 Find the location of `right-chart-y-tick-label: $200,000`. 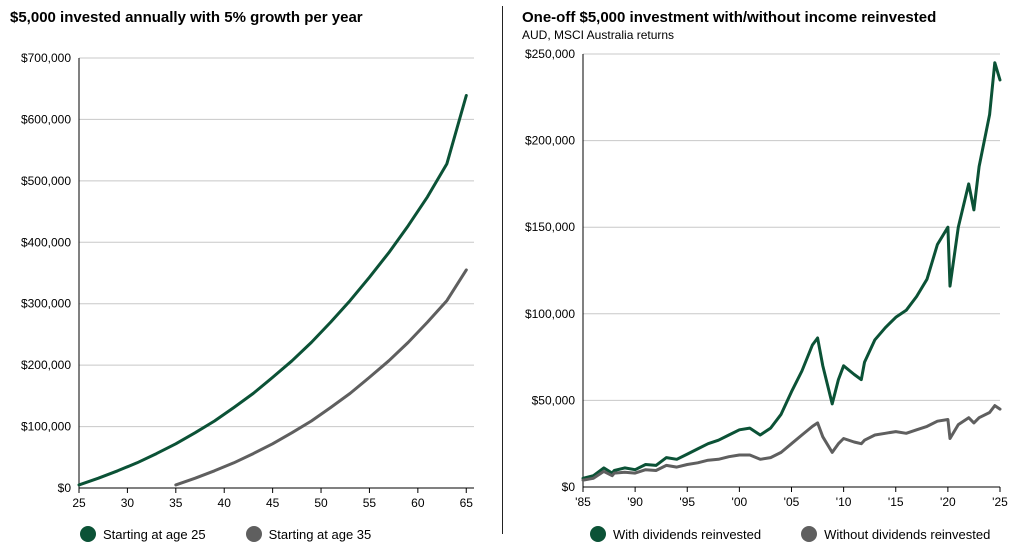

right-chart-y-tick-label: $200,000 is located at coordinates (550, 141).